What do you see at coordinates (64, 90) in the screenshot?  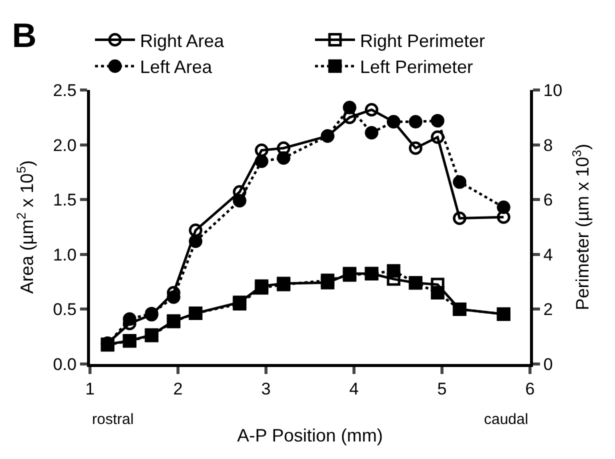 I see `y-tick-label: 2.5` at bounding box center [64, 90].